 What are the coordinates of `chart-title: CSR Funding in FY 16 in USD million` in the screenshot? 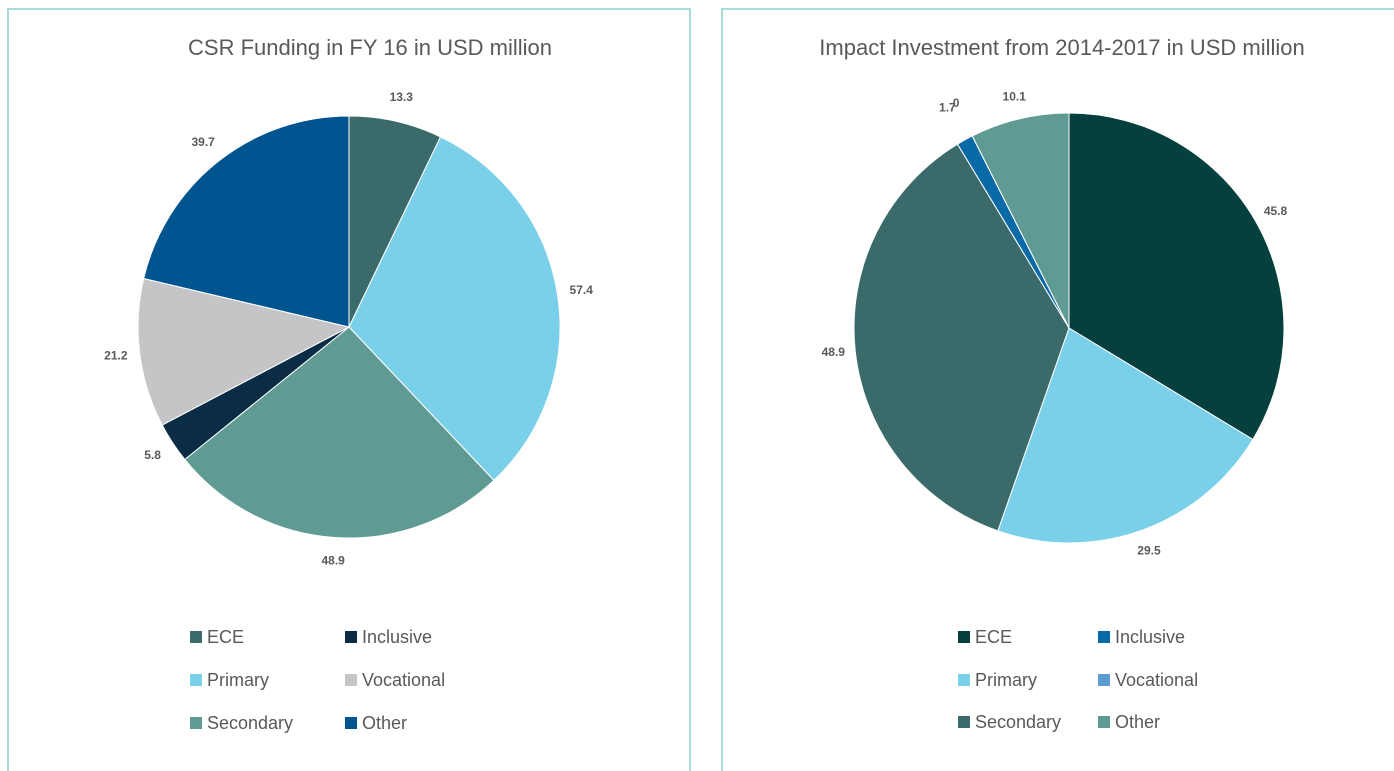 It's located at (370, 47).